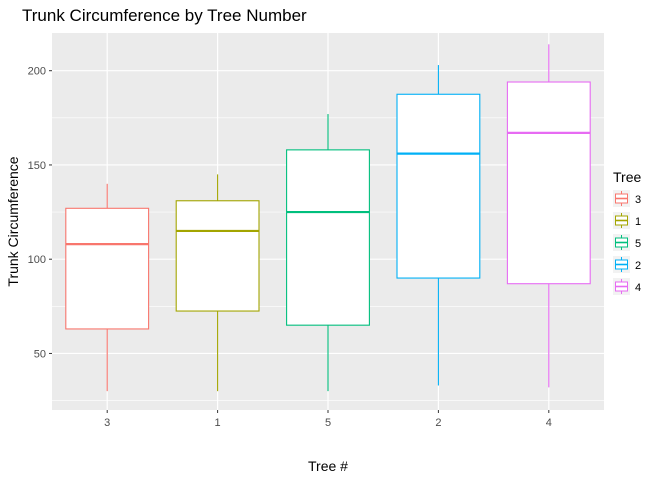 This screenshot has width=672, height=480. I want to click on y-axis: 50 100 150 200, so click(40, 213).